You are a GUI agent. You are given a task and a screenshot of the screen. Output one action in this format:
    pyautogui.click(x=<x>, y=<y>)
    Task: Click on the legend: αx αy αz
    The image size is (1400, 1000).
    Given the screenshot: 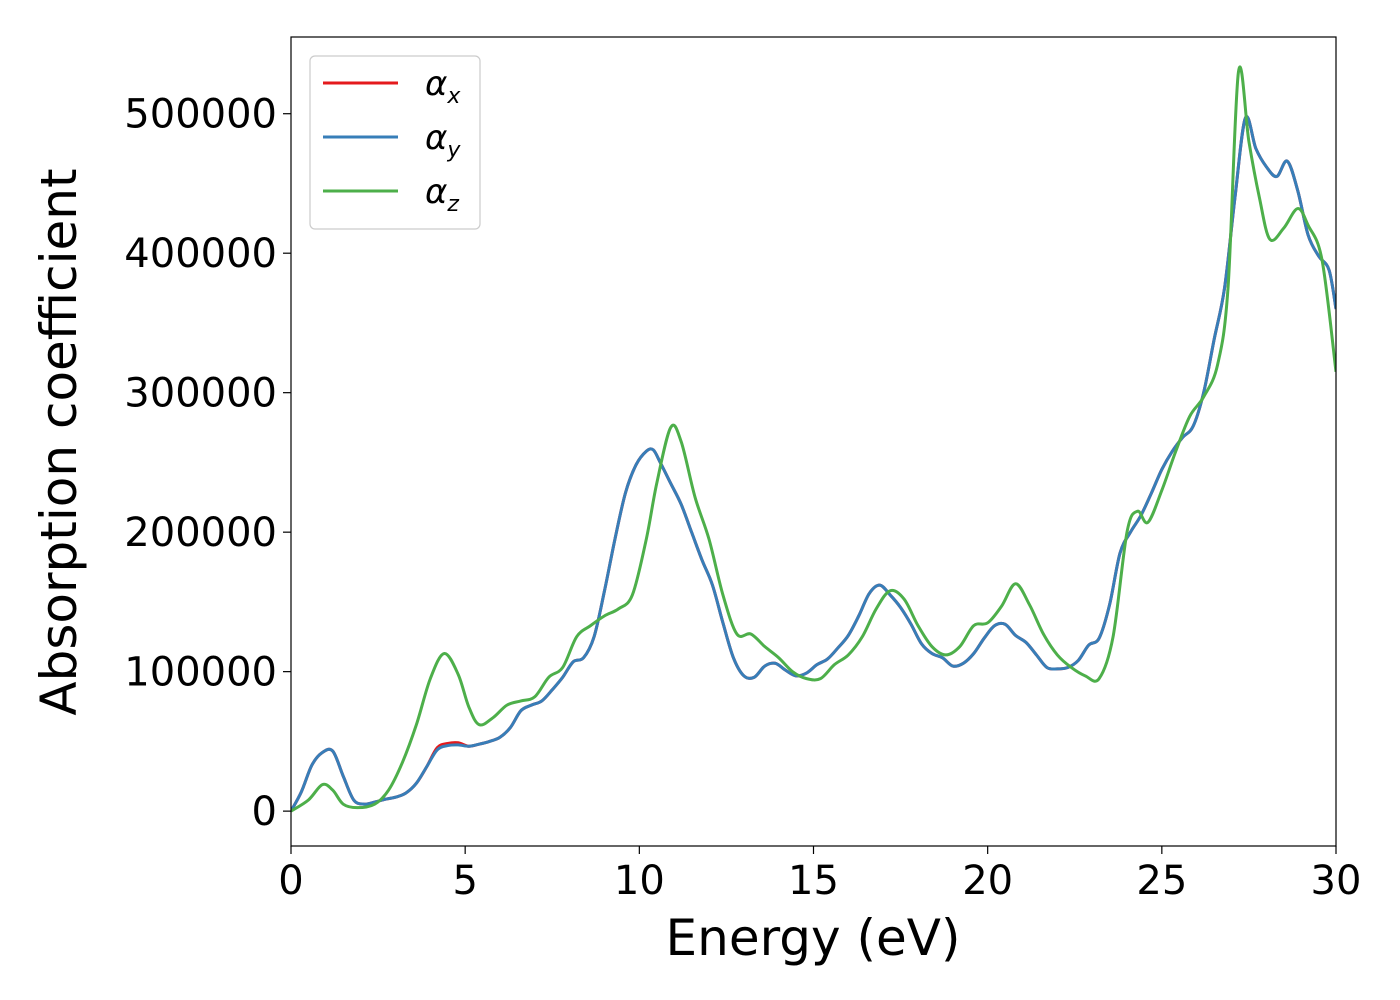 What is the action you would take?
    pyautogui.click(x=395, y=142)
    